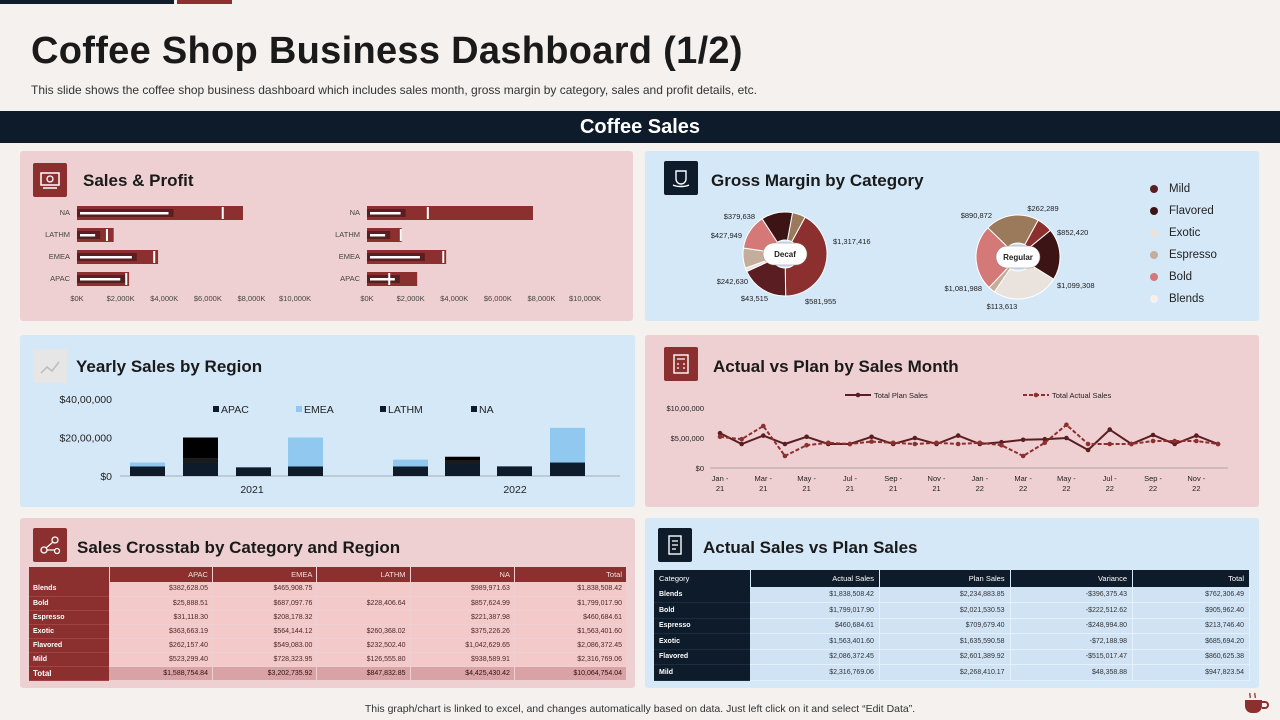 This screenshot has width=1280, height=720. Describe the element at coordinates (1187, 299) in the screenshot. I see `legend-label: Blends` at that location.